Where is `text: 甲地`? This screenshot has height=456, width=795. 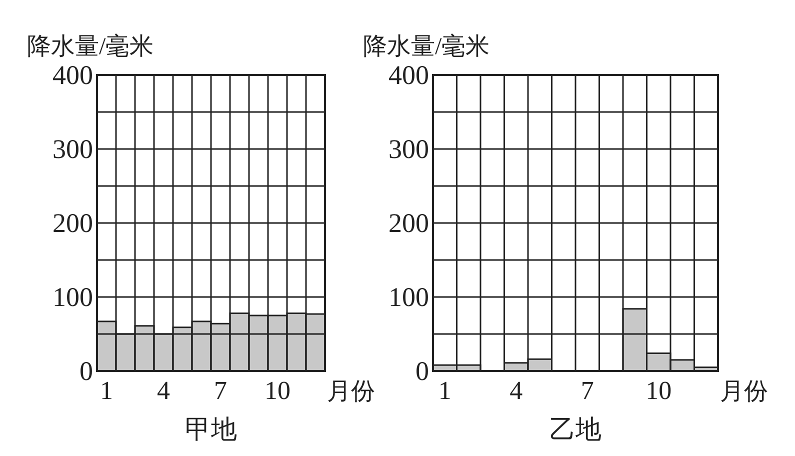
text: 甲地 is located at coordinates (211, 429).